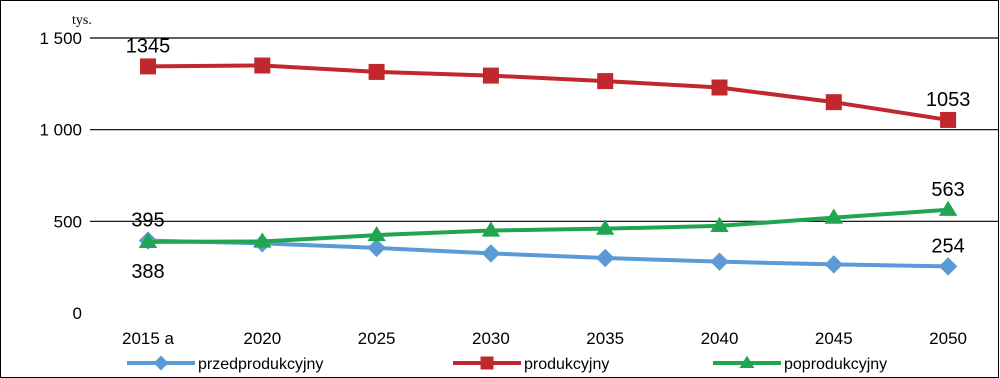  I want to click on legend-label: przedprodukcyjny, so click(260, 364).